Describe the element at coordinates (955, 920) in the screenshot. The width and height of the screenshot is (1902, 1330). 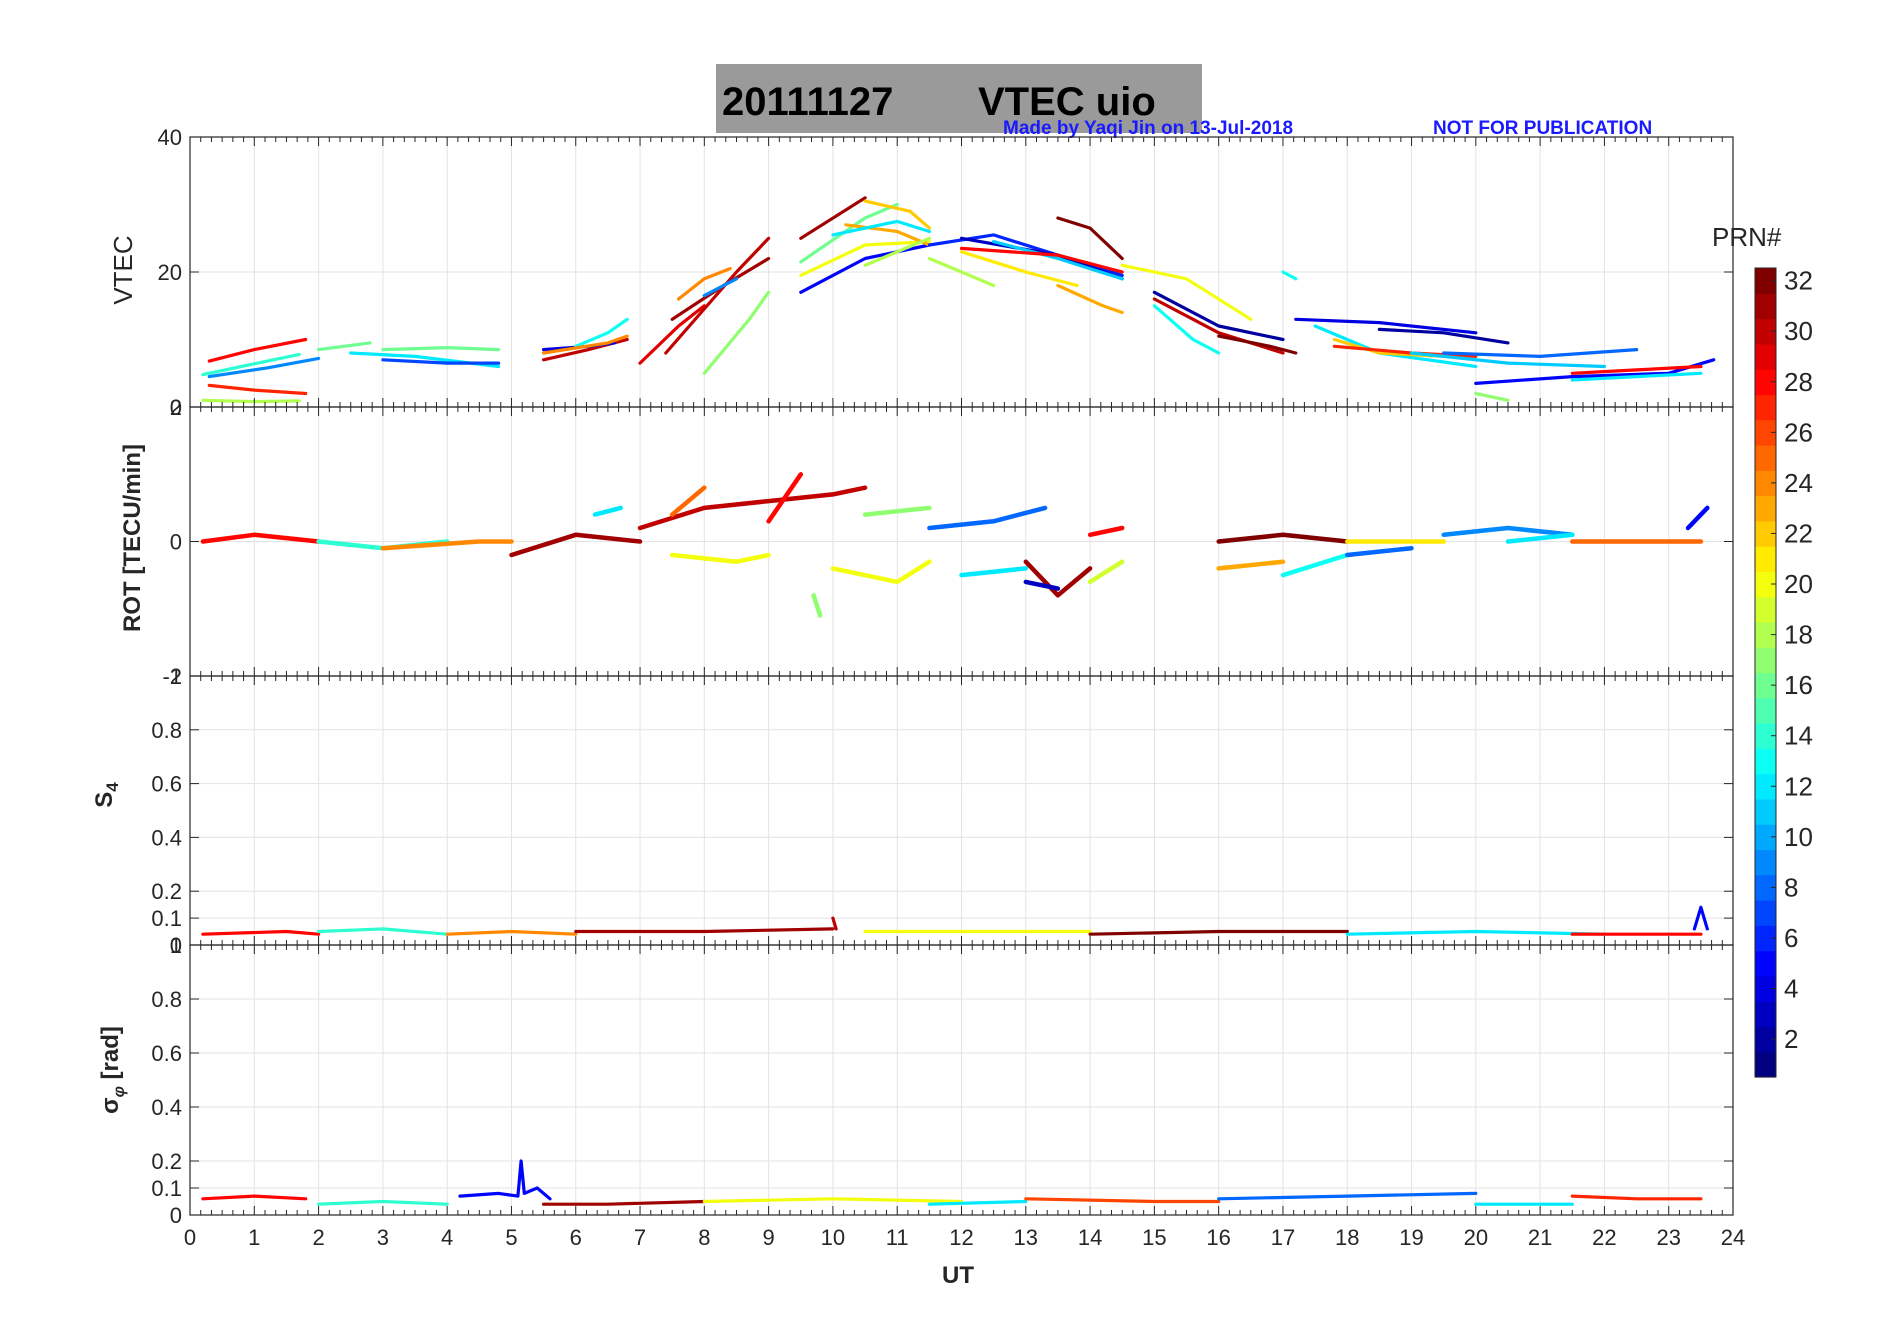
I see `s4-series` at that location.